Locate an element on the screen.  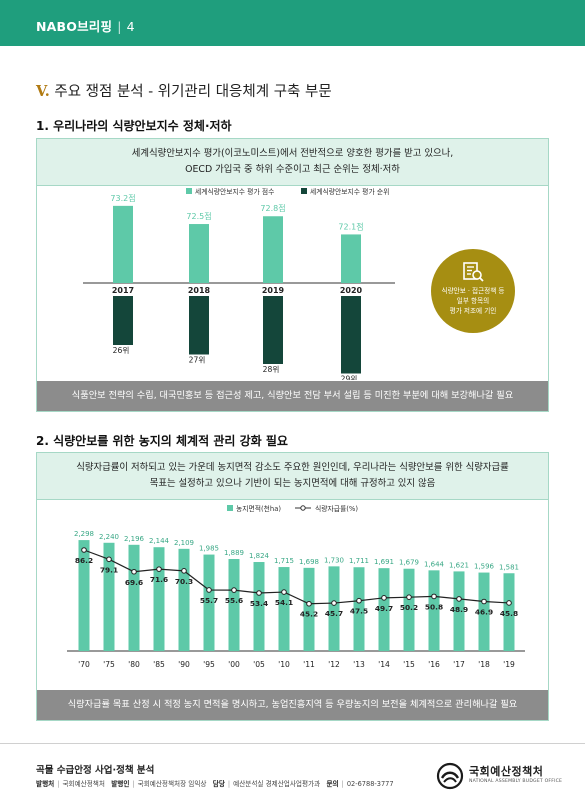
footer-title: 곡물 수급안정 사업·정책 분석 is located at coordinates (95, 770).